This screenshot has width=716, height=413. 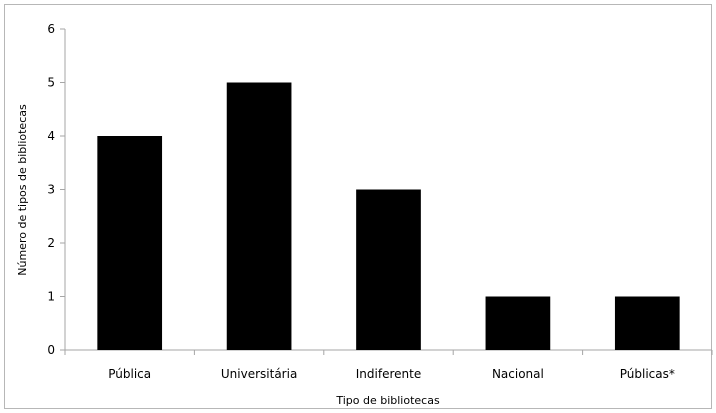 I want to click on y-tick-label: 6, so click(x=51, y=29).